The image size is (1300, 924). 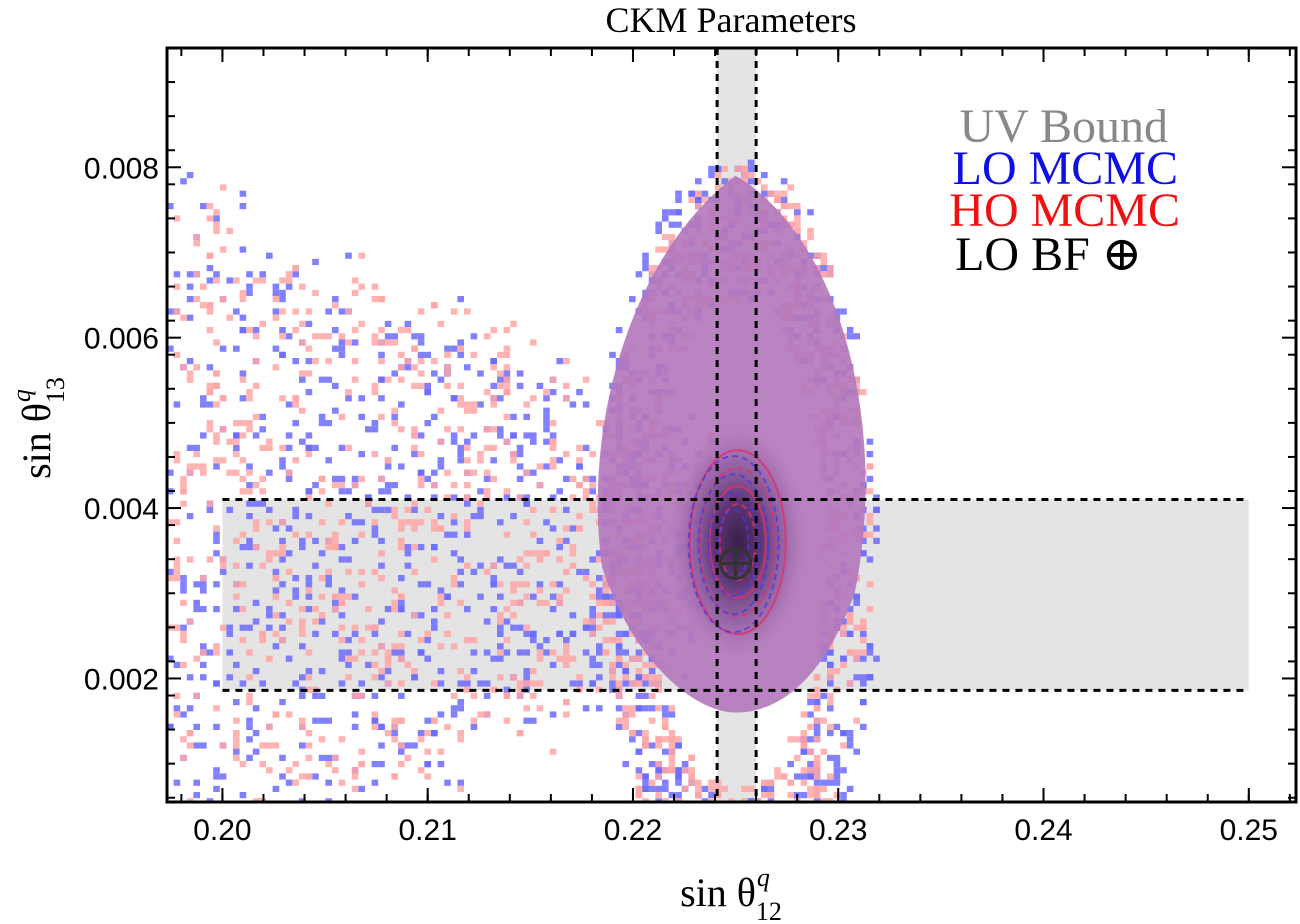 I want to click on y-tick-label: 0.008, so click(x=121, y=168).